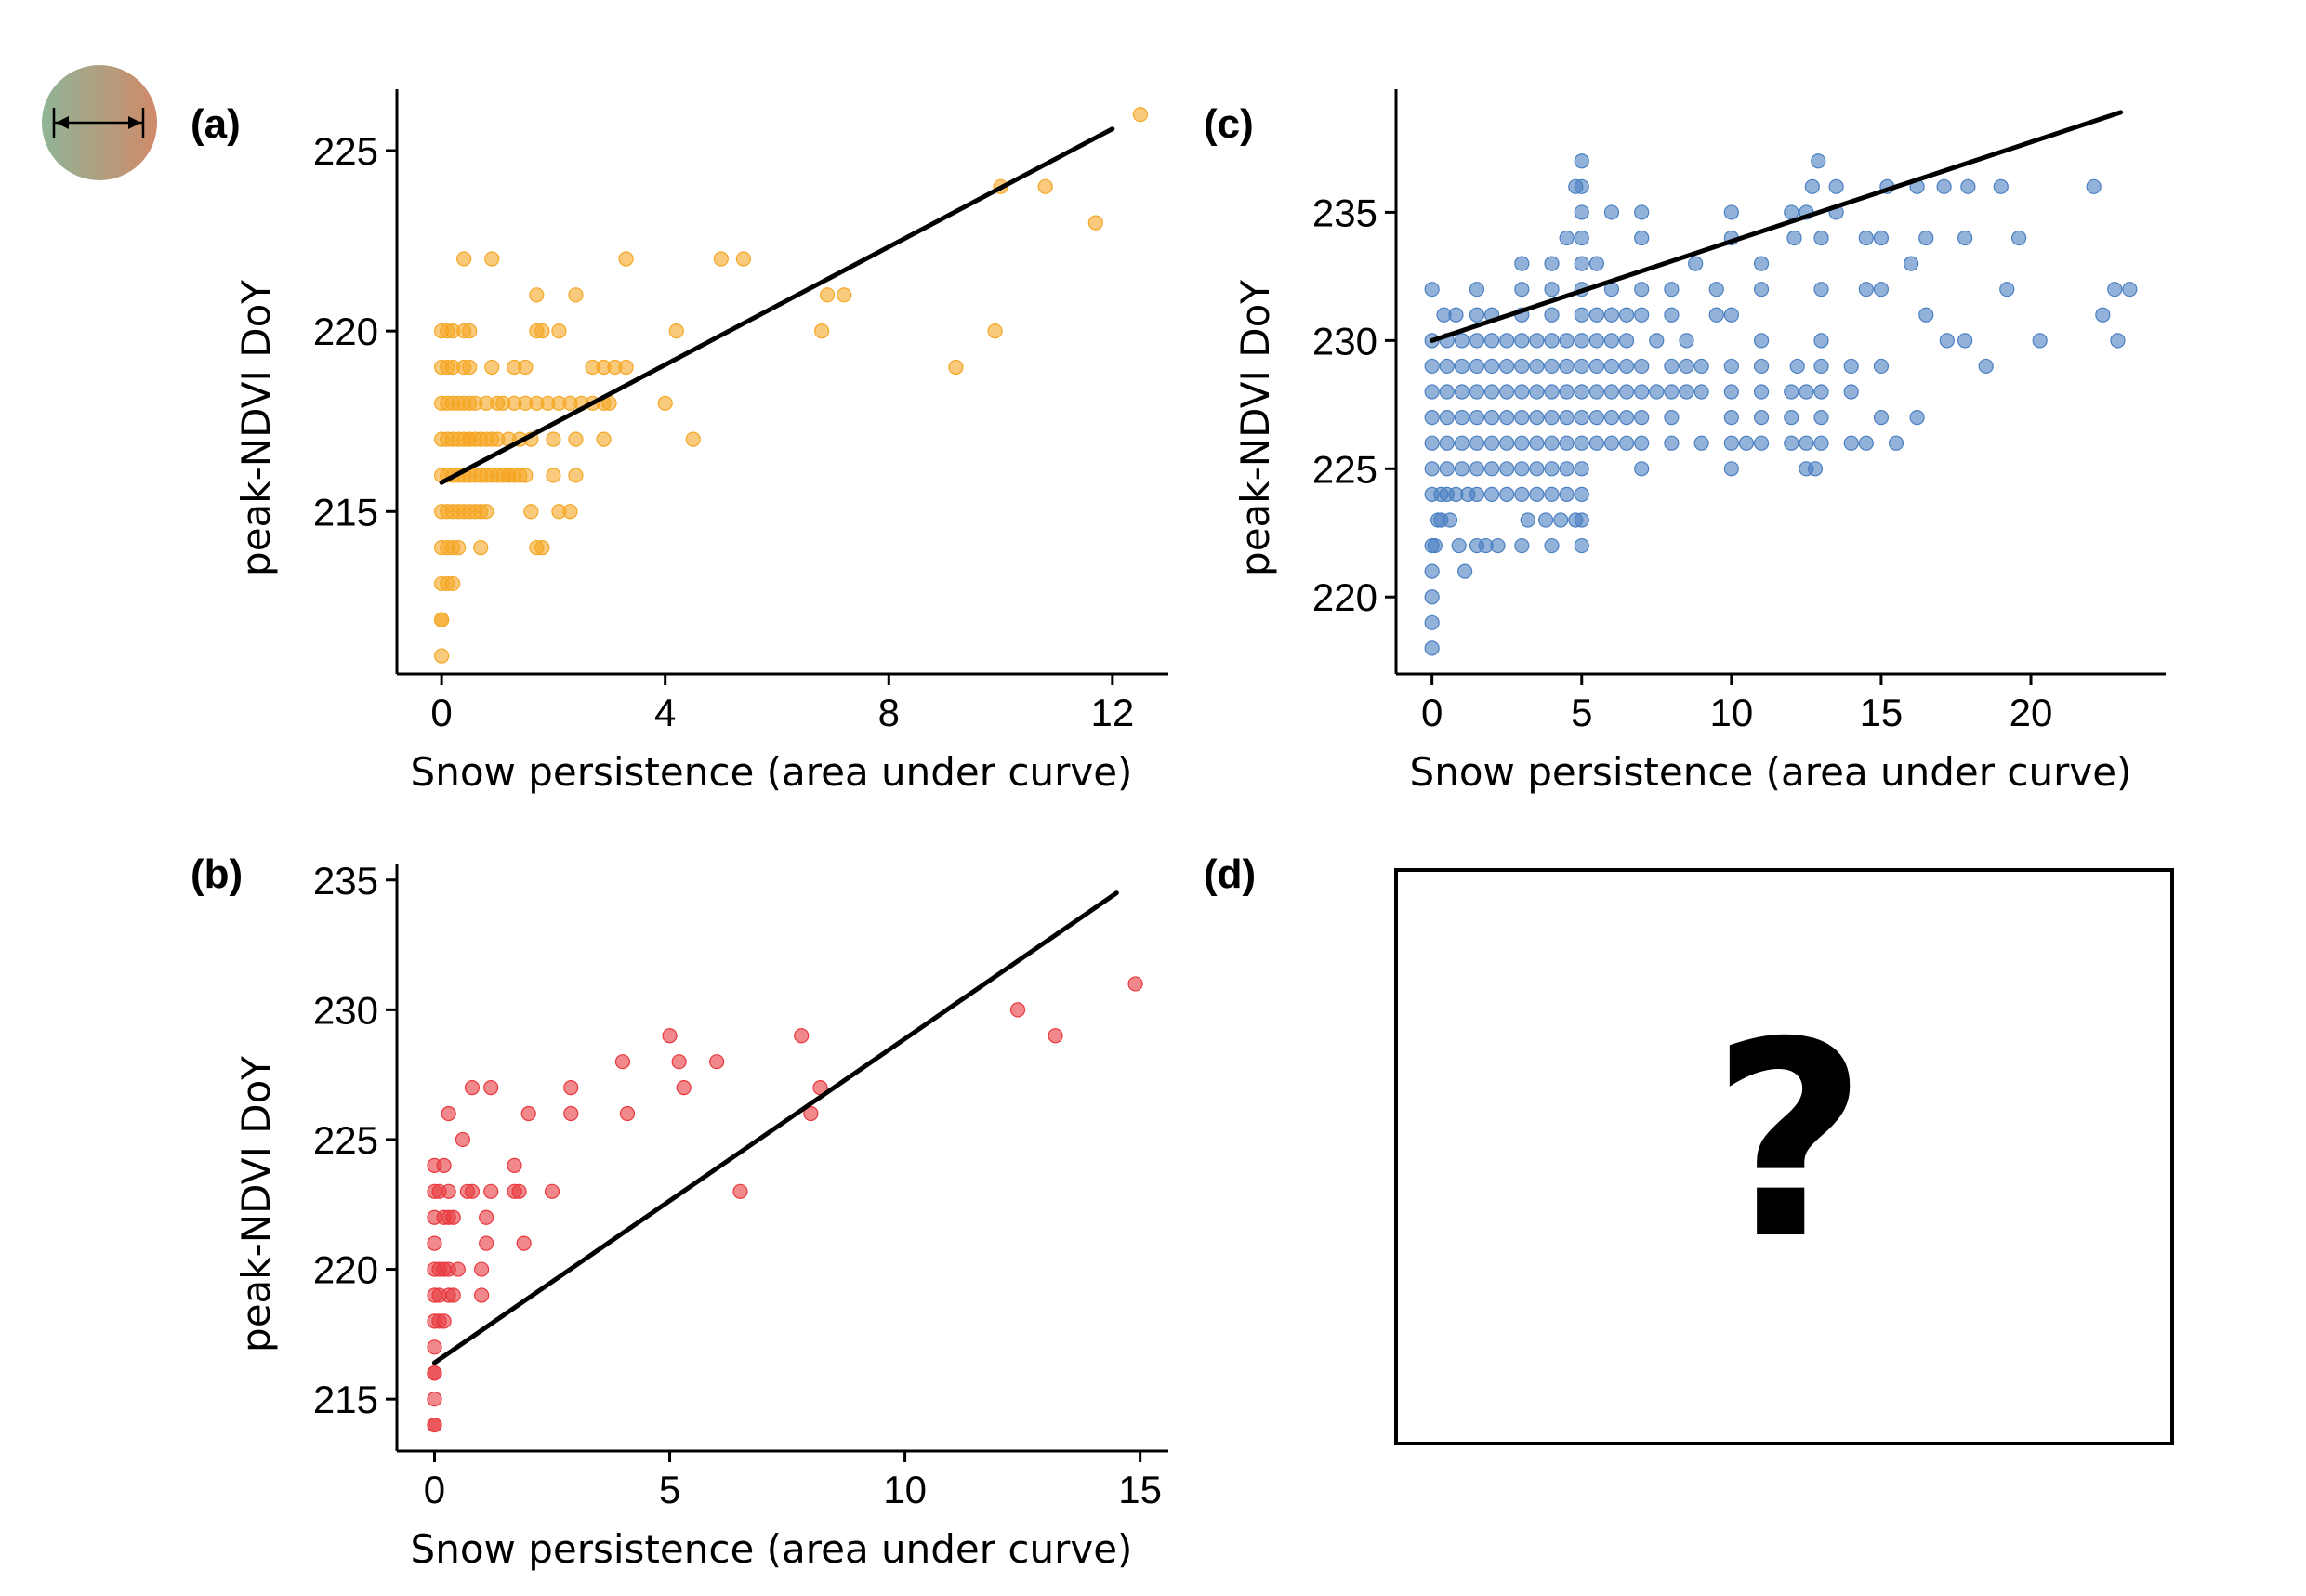 This screenshot has width=2306, height=1596. Describe the element at coordinates (1432, 712) in the screenshot. I see `x-tick-label: 0` at that location.